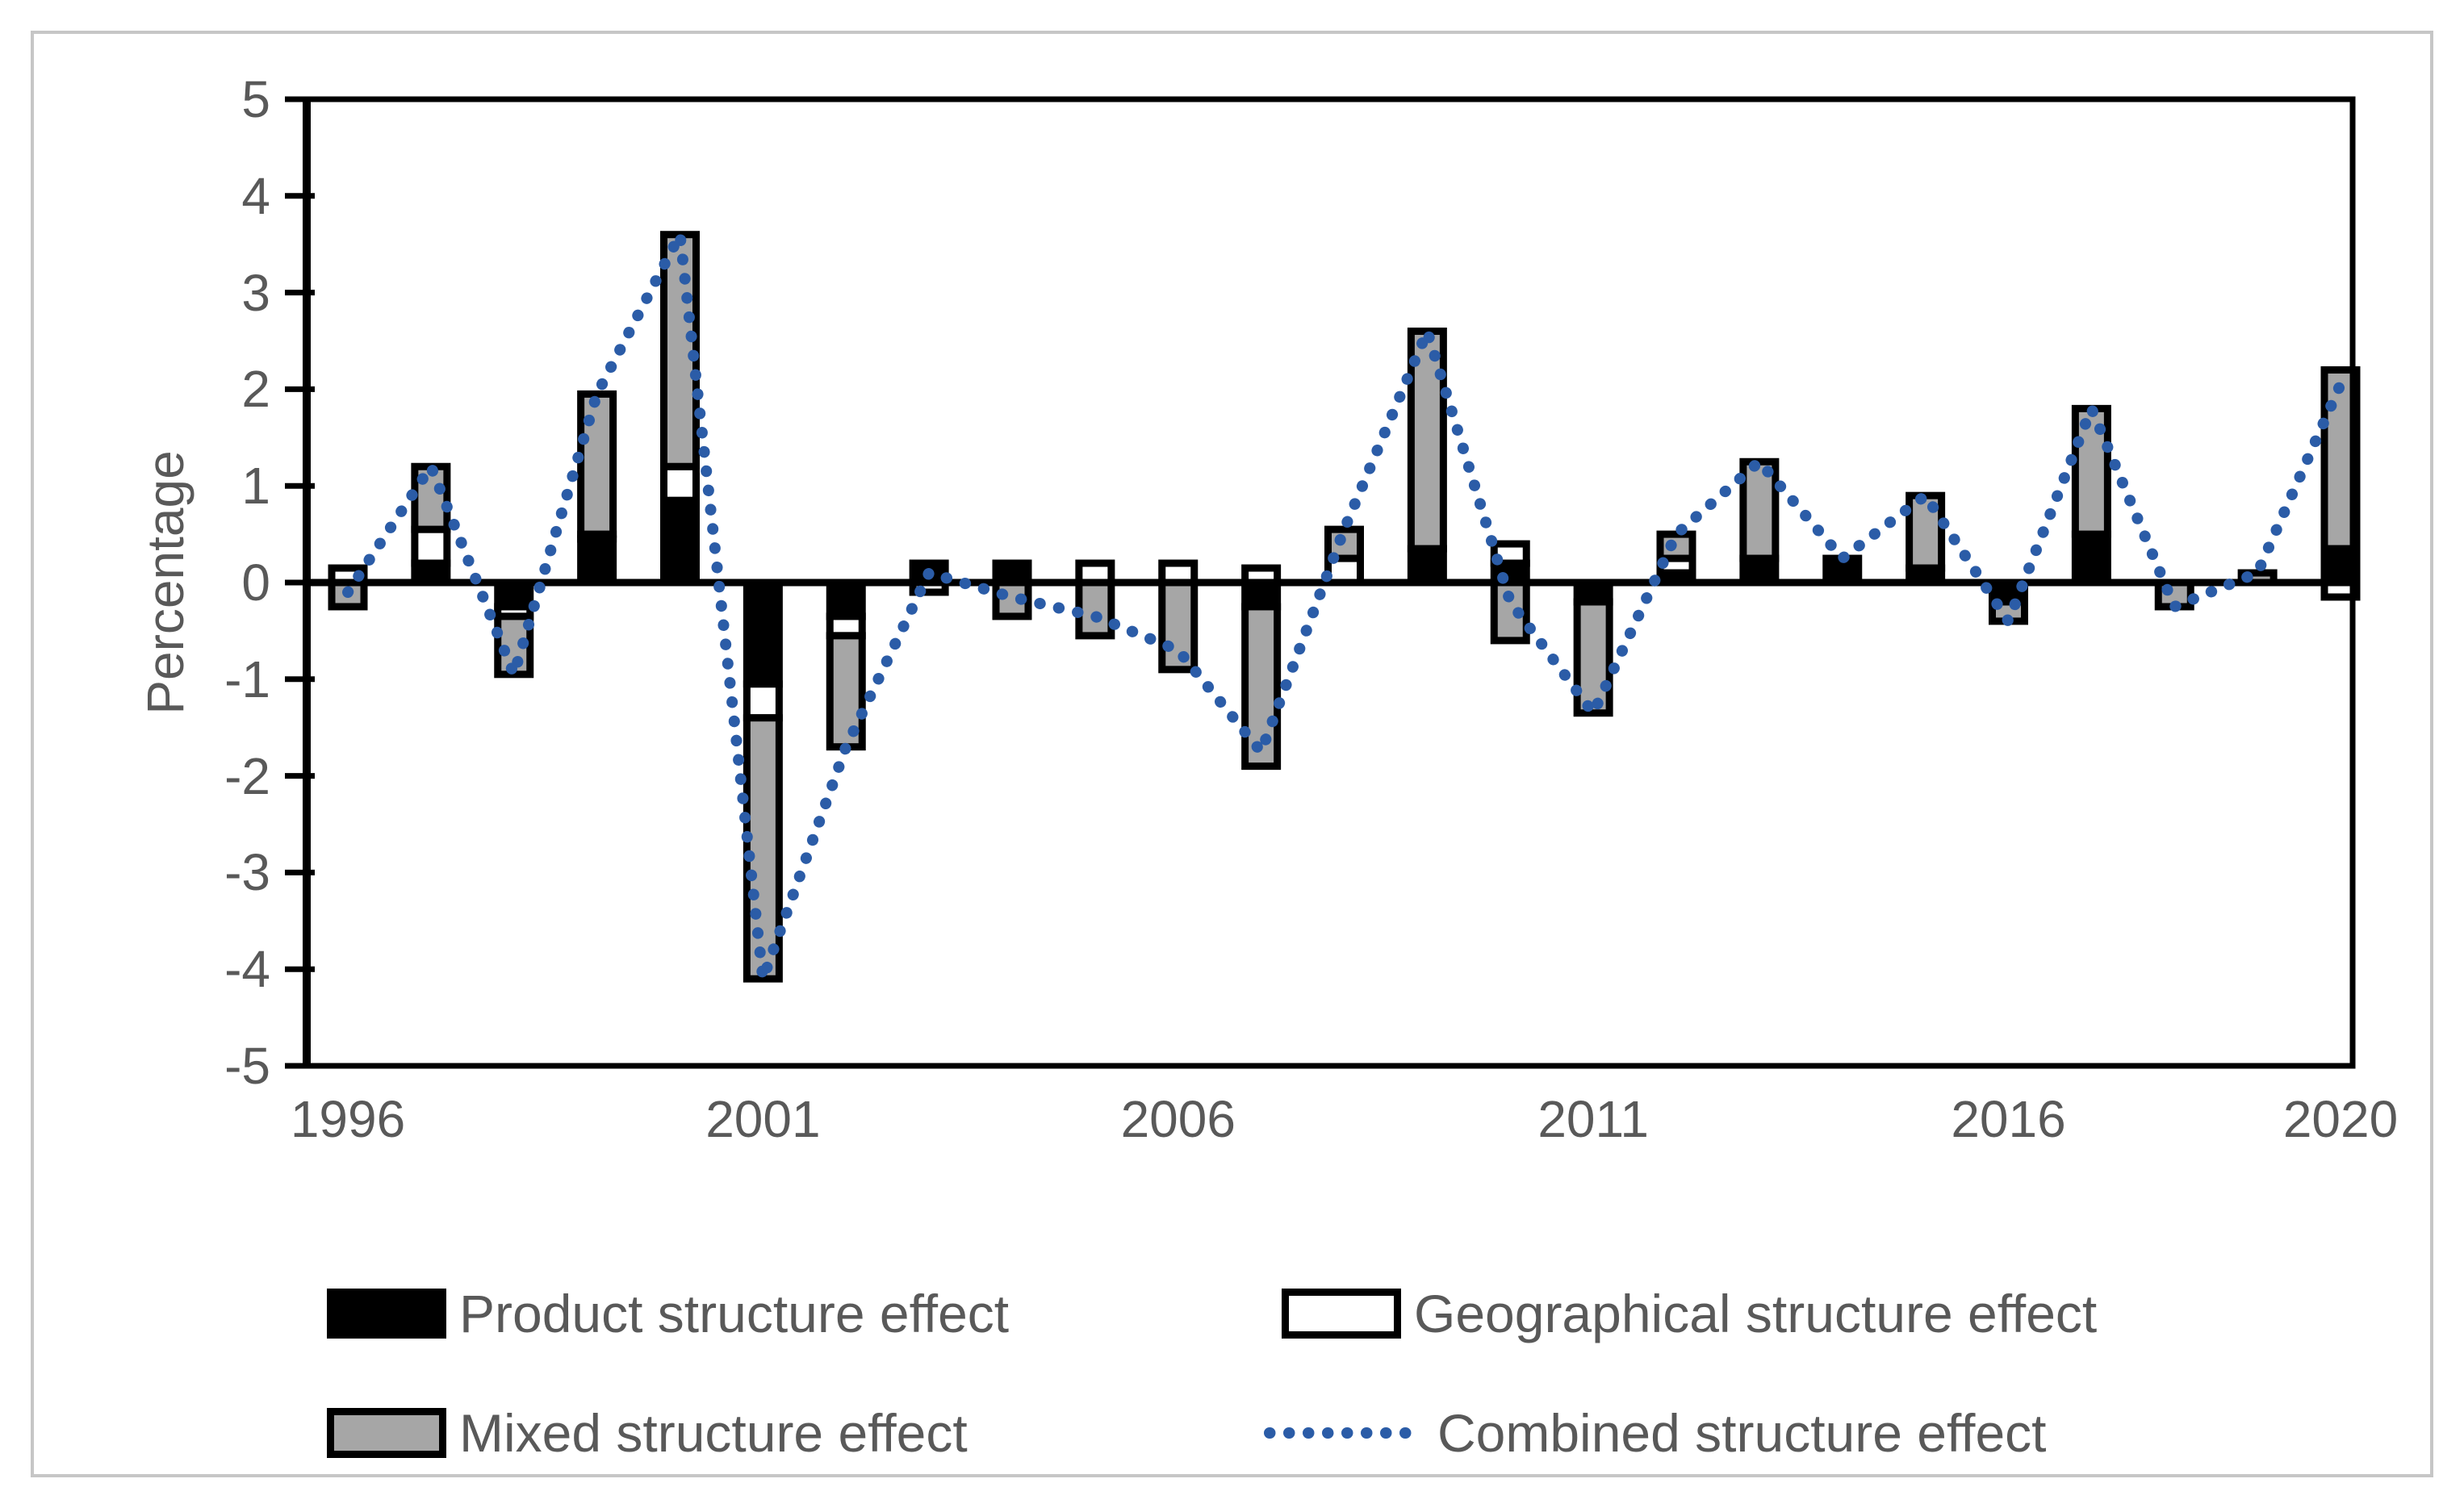  What do you see at coordinates (255, 195) in the screenshot?
I see `y-tick-label: 4` at bounding box center [255, 195].